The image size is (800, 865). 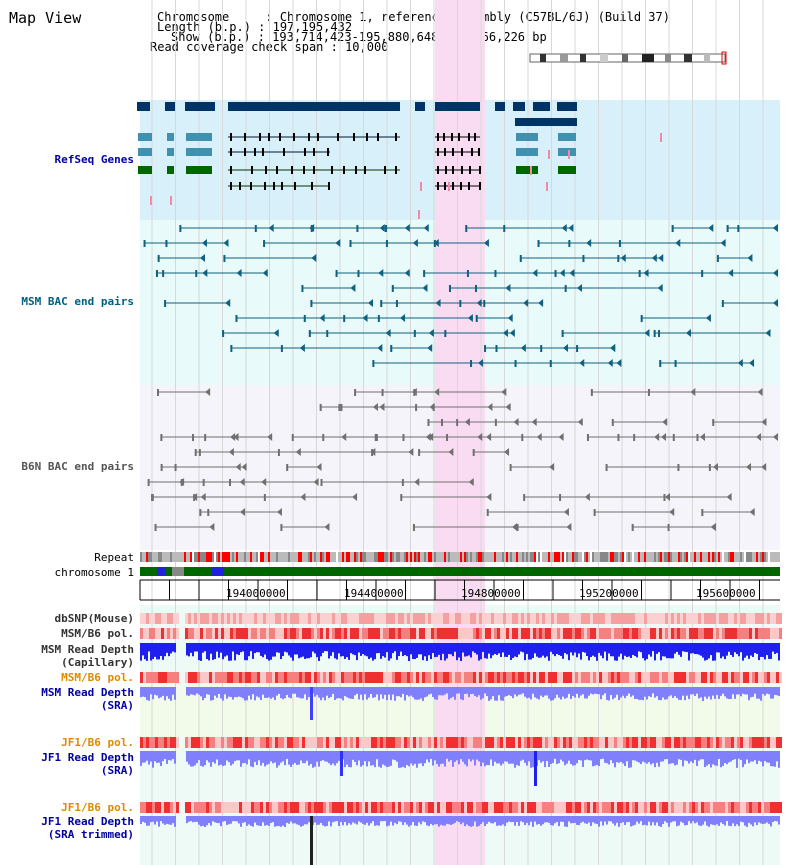 I want to click on track-label-dbsnp: dbSNP(Mouse), so click(x=94, y=618).